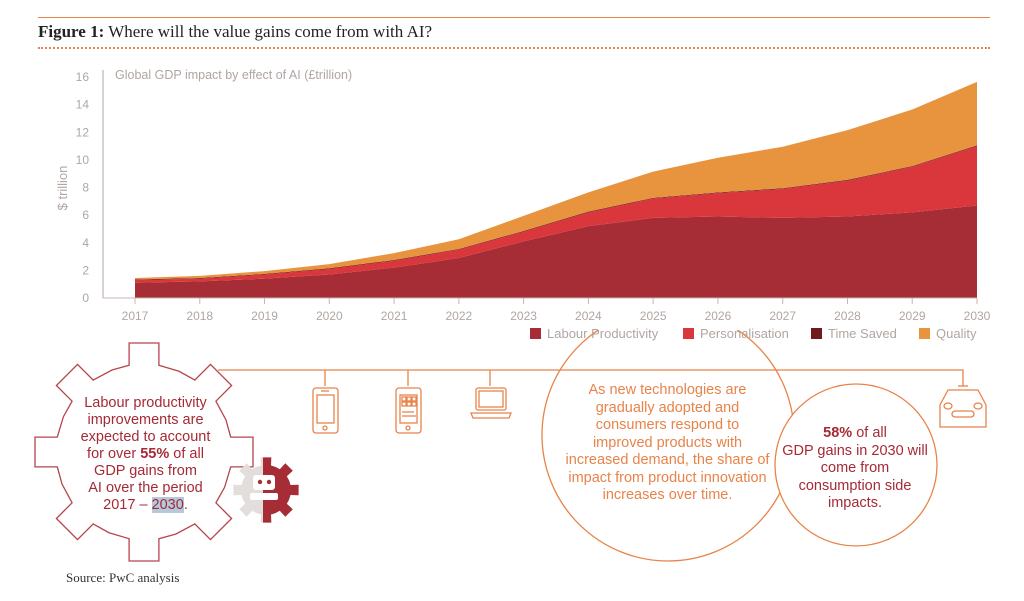 The width and height of the screenshot is (1024, 601). What do you see at coordinates (963, 406) in the screenshot?
I see `car-icon` at bounding box center [963, 406].